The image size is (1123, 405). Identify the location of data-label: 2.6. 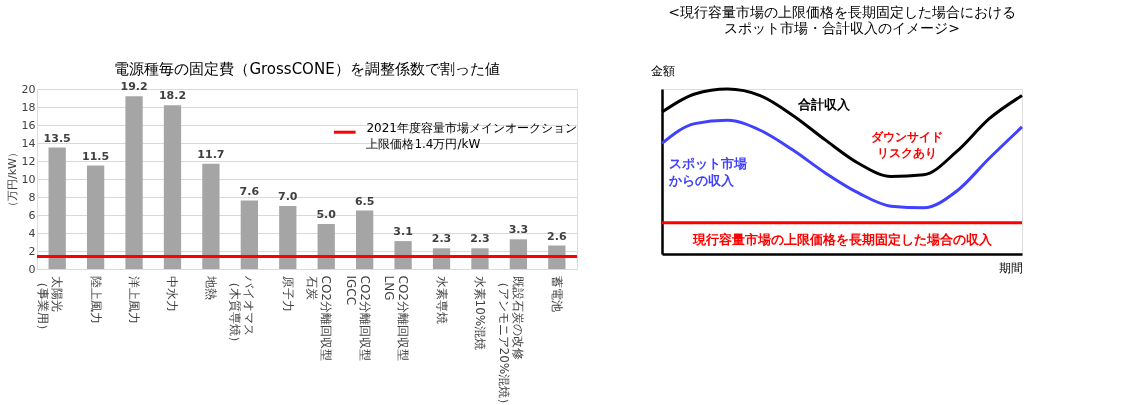
(557, 236).